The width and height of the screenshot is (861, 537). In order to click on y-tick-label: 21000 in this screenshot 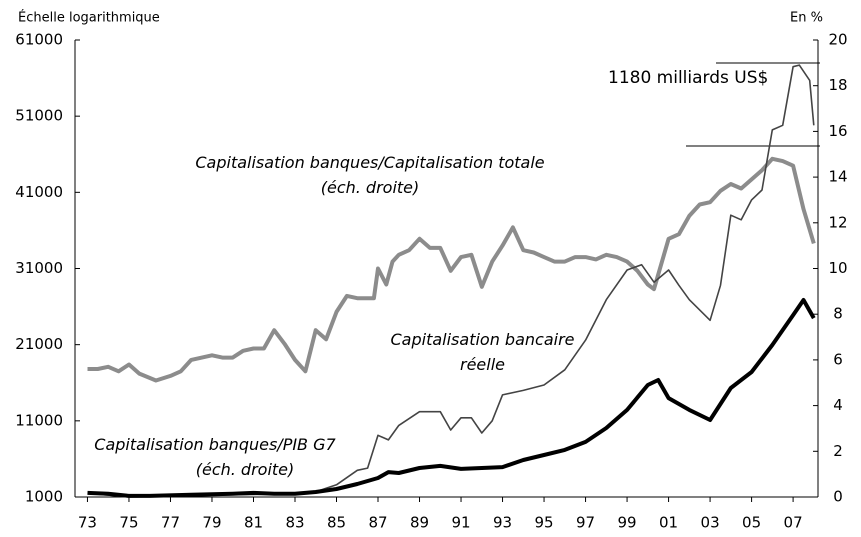, I will do `click(39, 344)`.